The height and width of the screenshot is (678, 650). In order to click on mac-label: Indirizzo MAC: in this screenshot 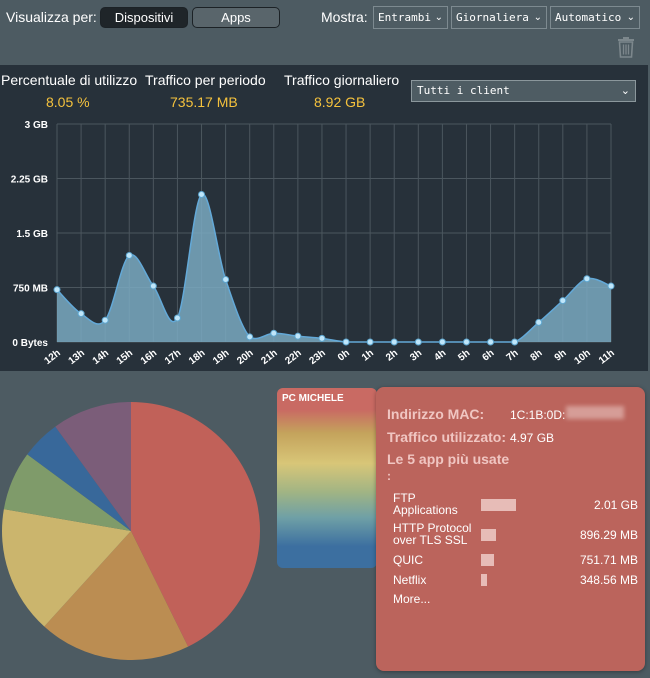, I will do `click(436, 414)`.